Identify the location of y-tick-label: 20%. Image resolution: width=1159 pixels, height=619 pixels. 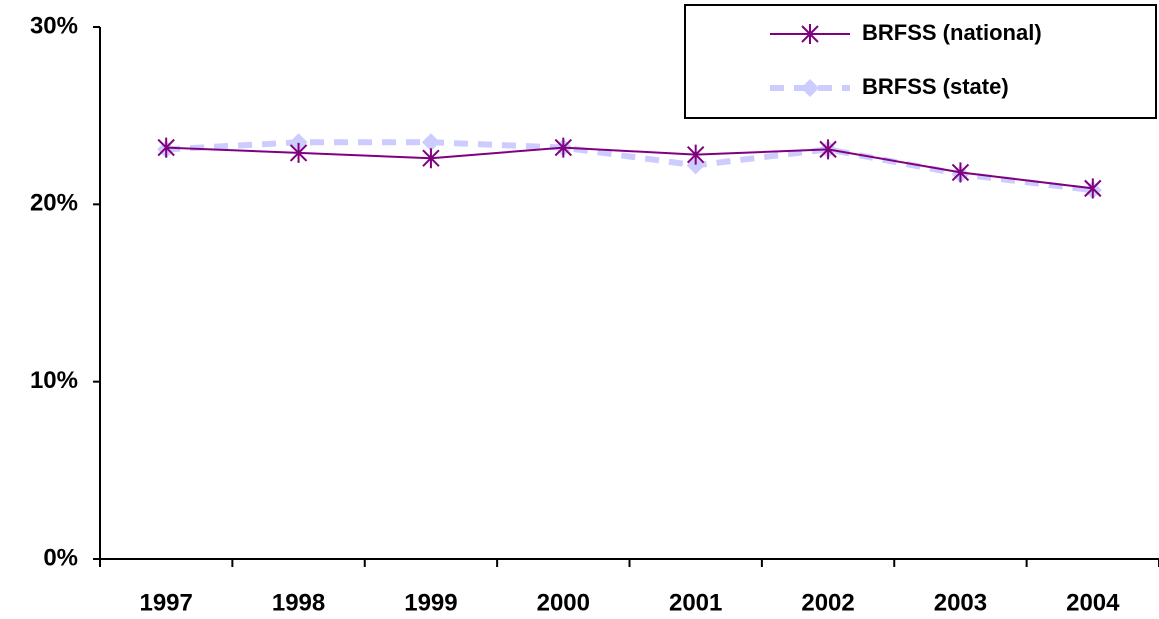
(54, 203).